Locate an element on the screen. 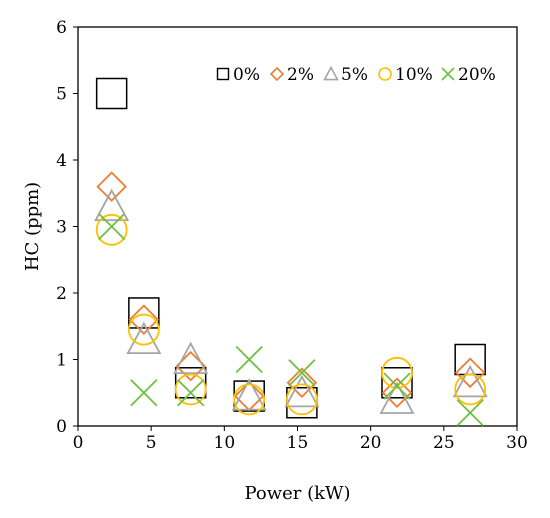 The width and height of the screenshot is (550, 518). legend-entry: 10% is located at coordinates (405, 75).